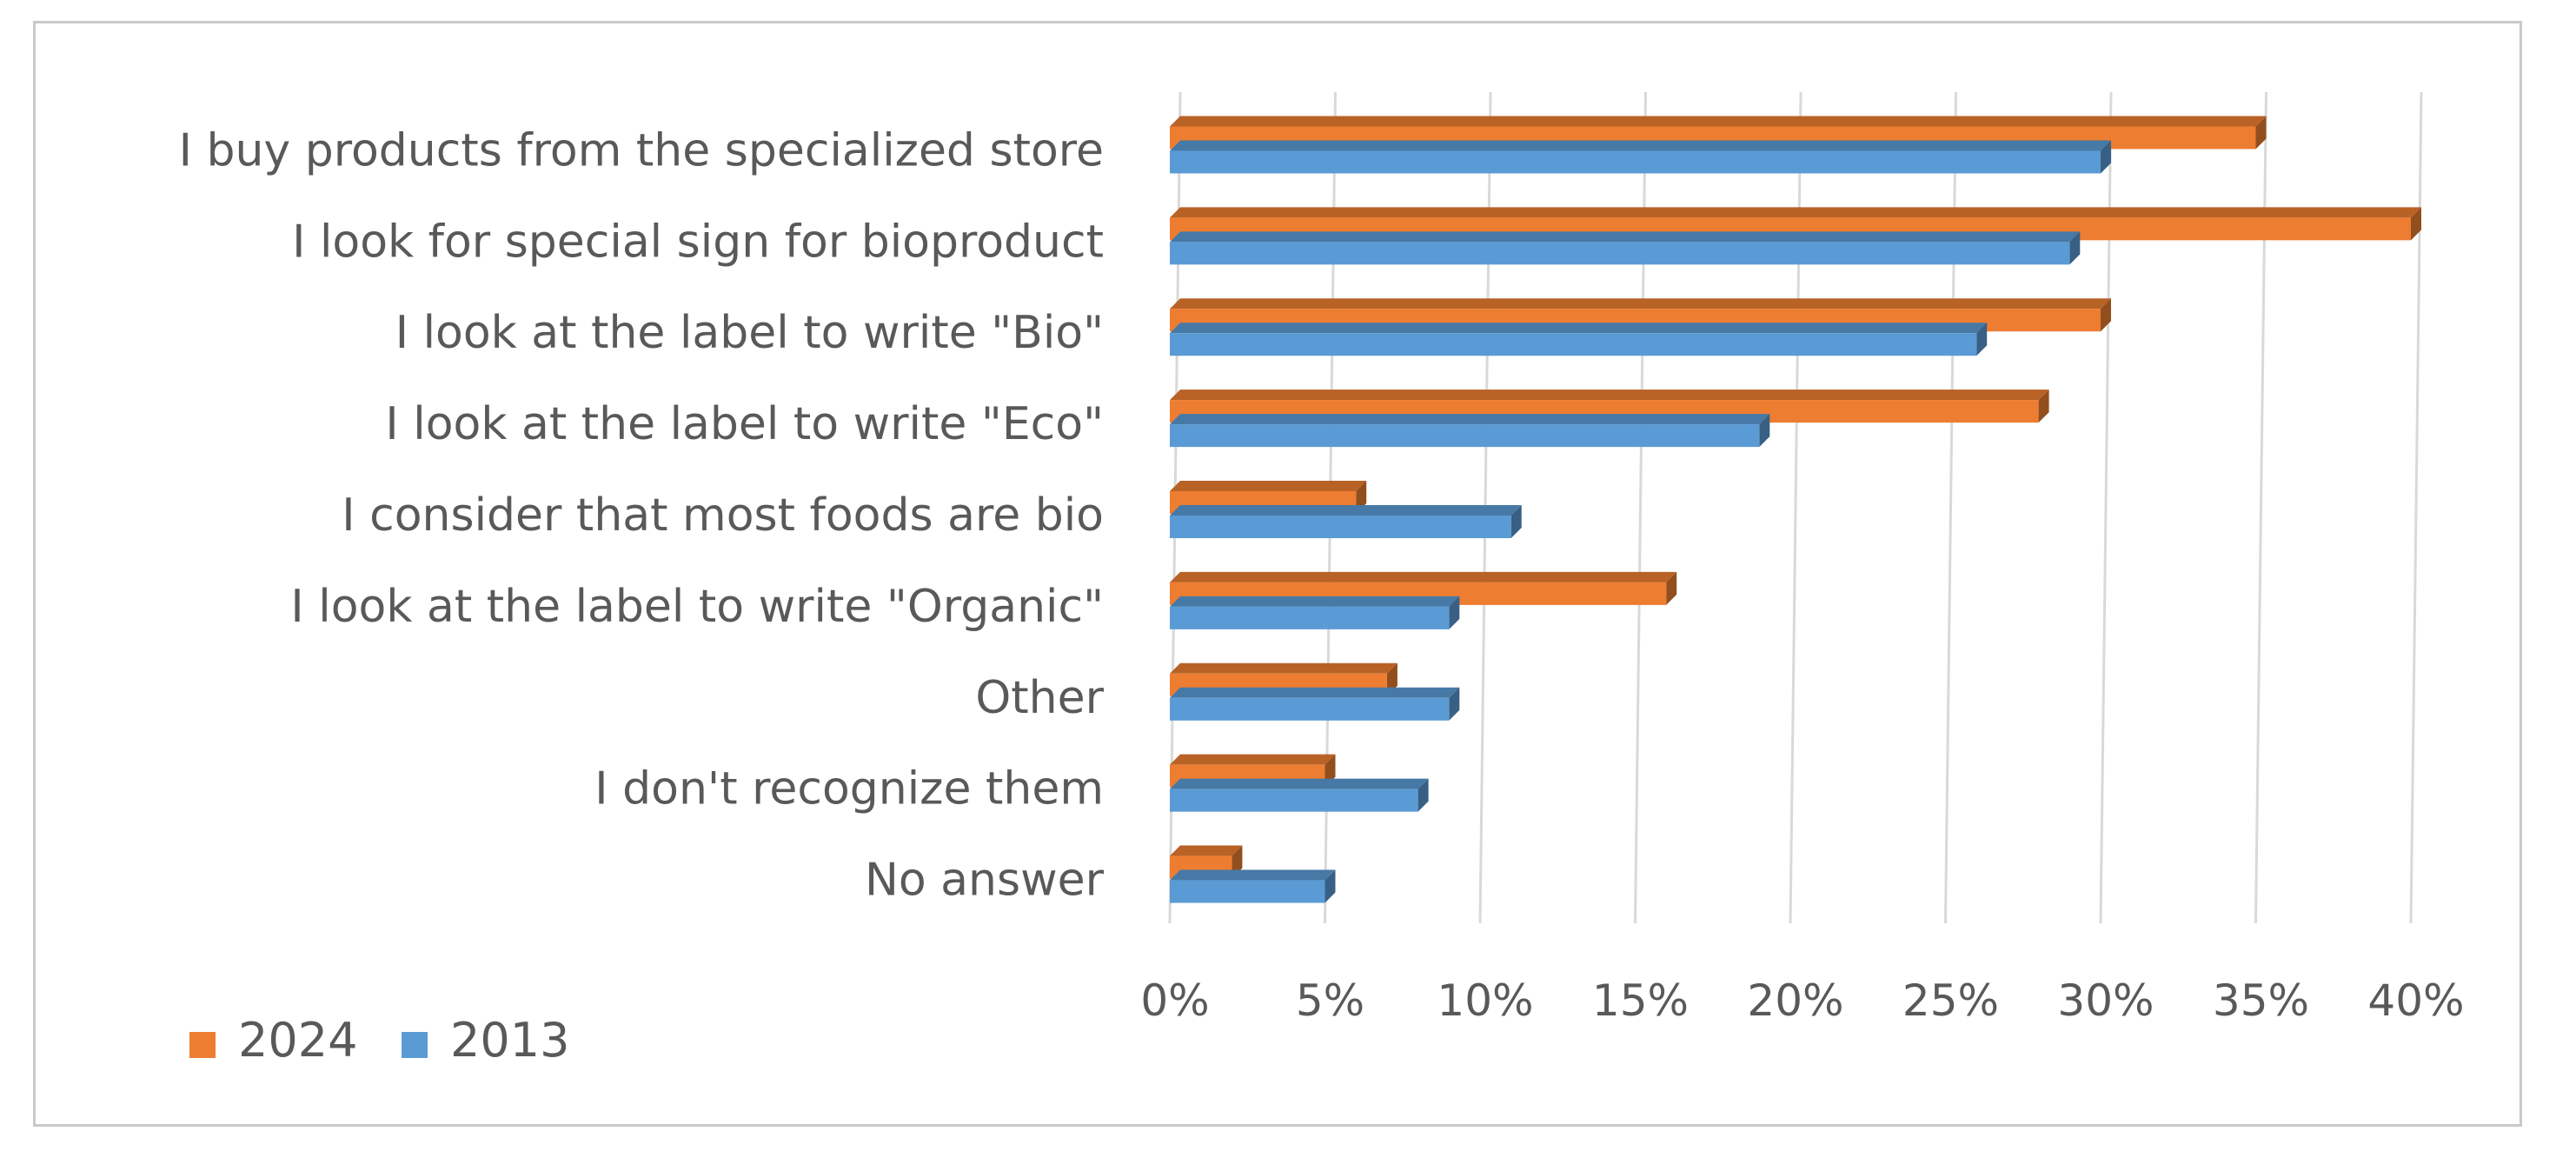  Describe the element at coordinates (1039, 698) in the screenshot. I see `category-label: Other` at that location.